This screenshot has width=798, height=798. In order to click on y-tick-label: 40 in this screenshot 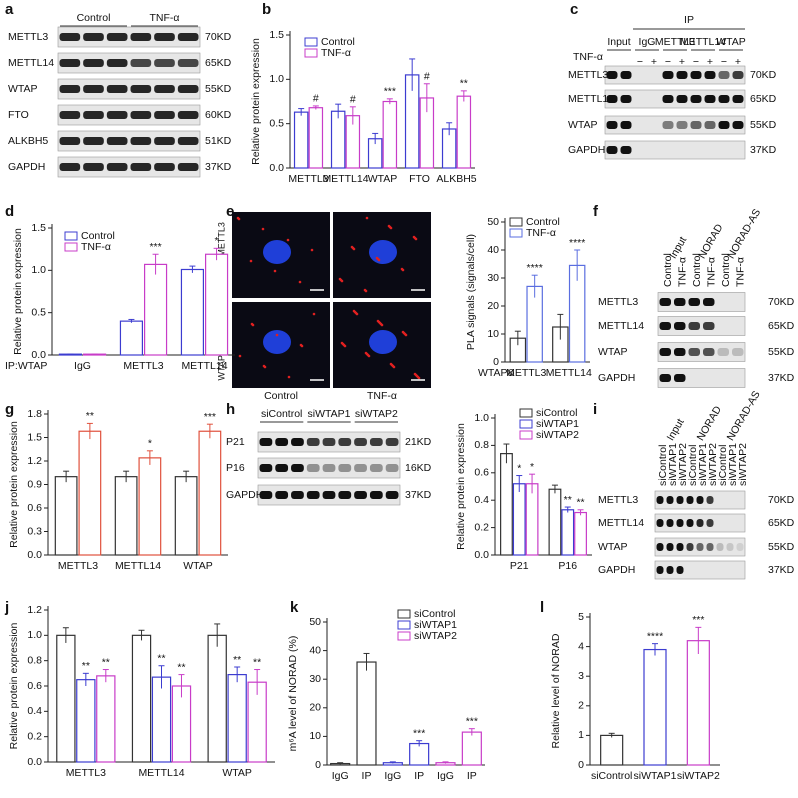, I will do `click(315, 650)`.